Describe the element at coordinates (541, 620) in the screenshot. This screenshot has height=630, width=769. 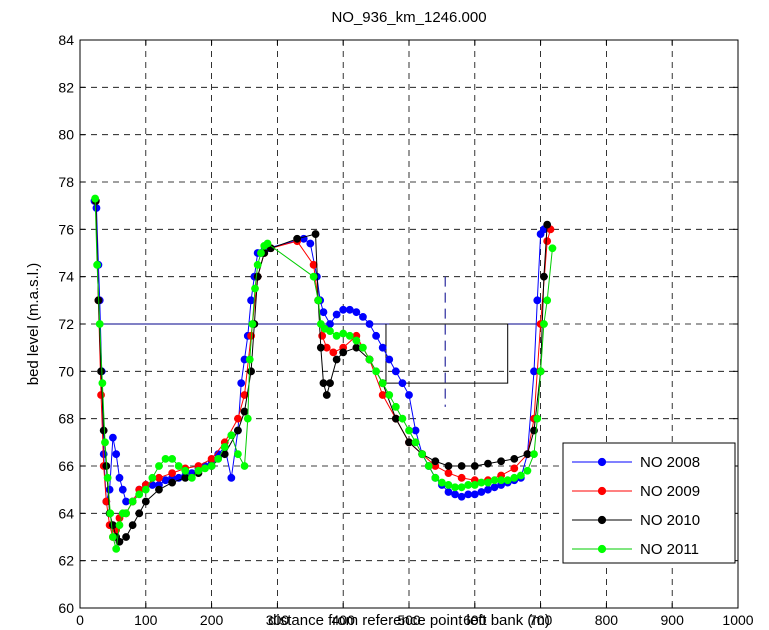
I see `x-tick-label: 700` at that location.